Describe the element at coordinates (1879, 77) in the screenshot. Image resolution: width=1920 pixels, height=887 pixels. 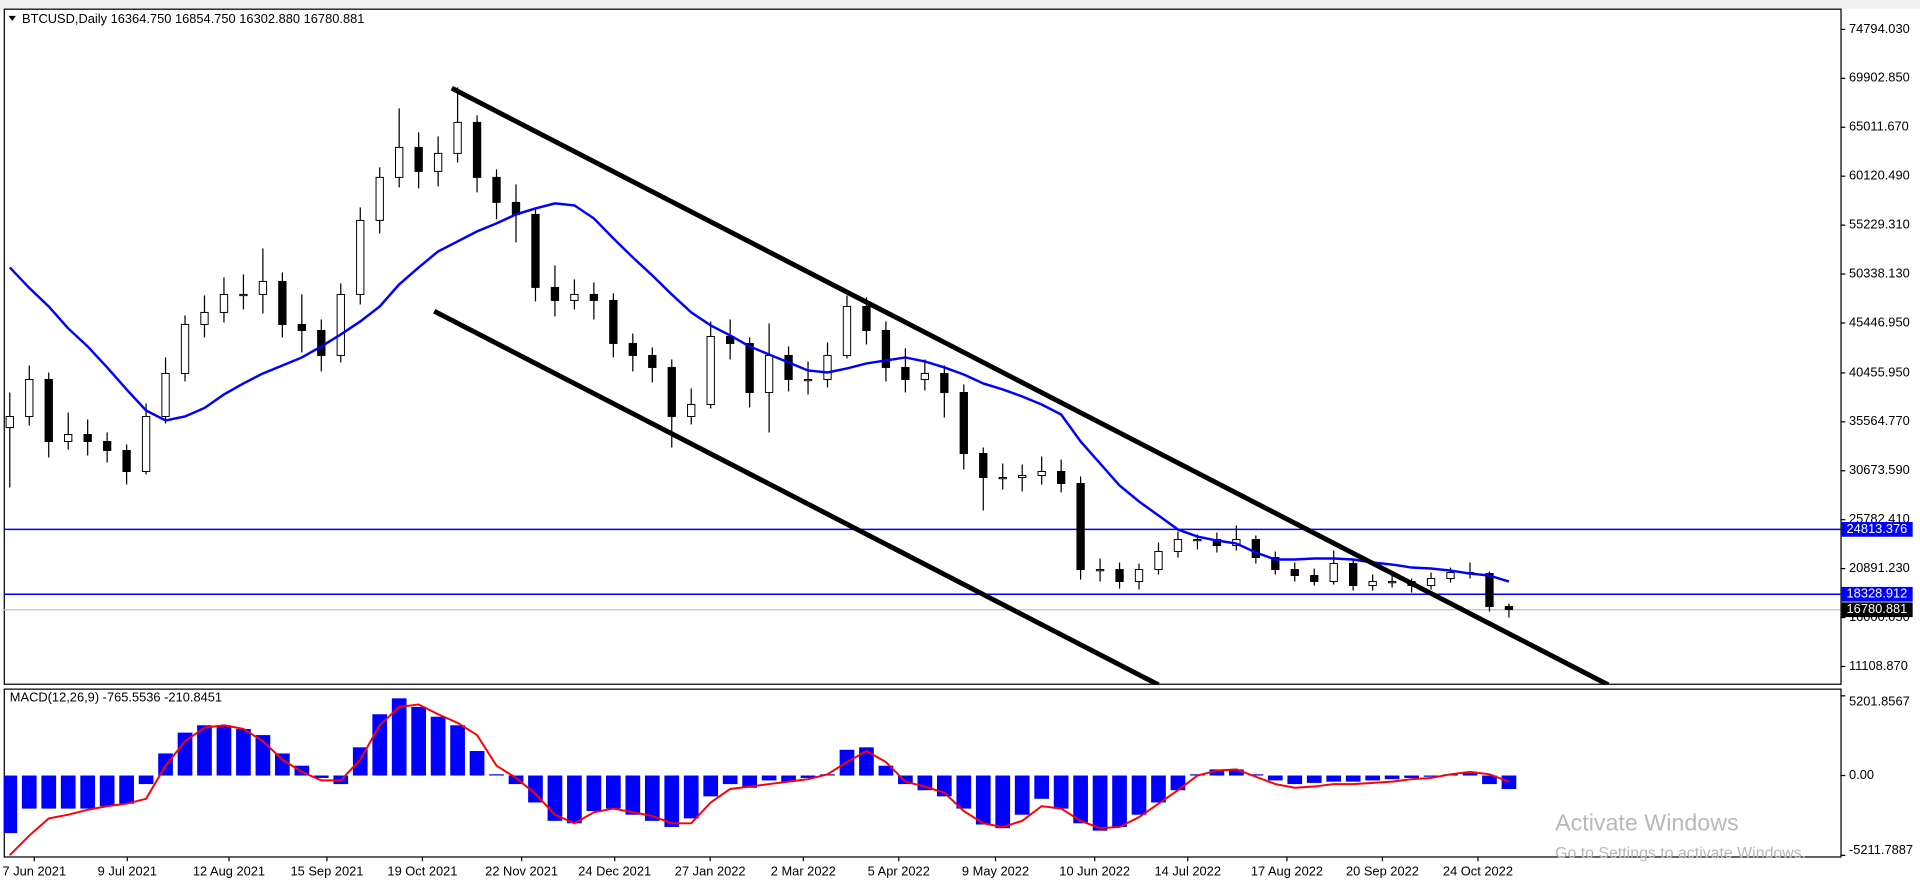
I see `y-tick-label: 69902.850` at that location.